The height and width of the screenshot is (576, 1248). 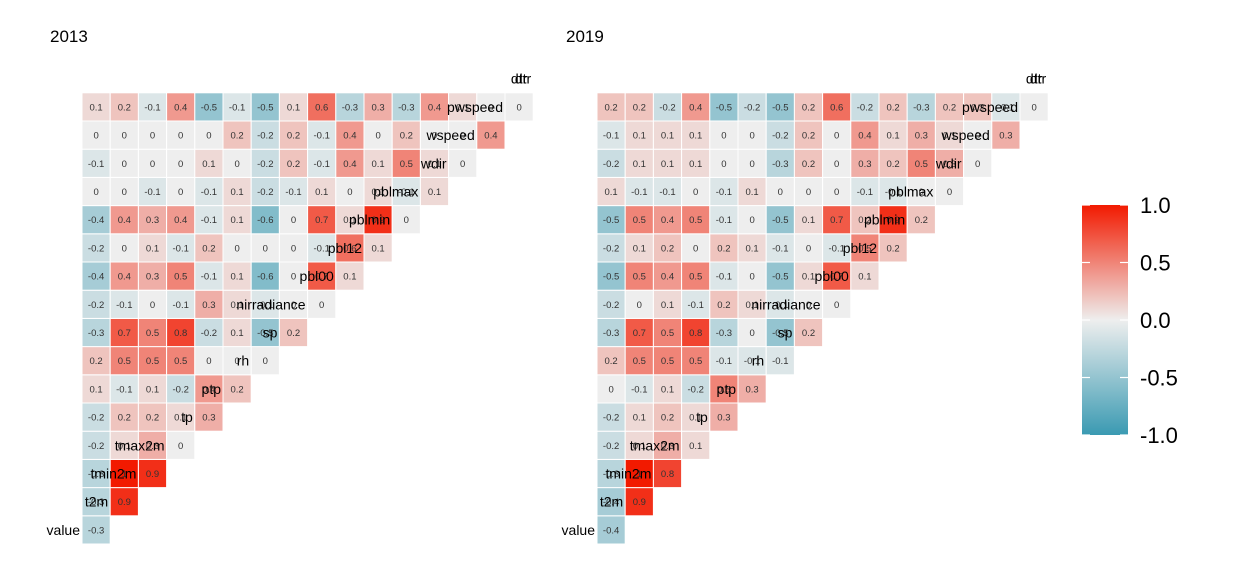 I want to click on variable-label: pwspeed, so click(x=990, y=107).